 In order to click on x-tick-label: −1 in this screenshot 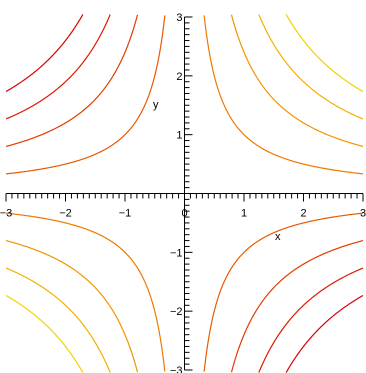, I will do `click(125, 214)`.